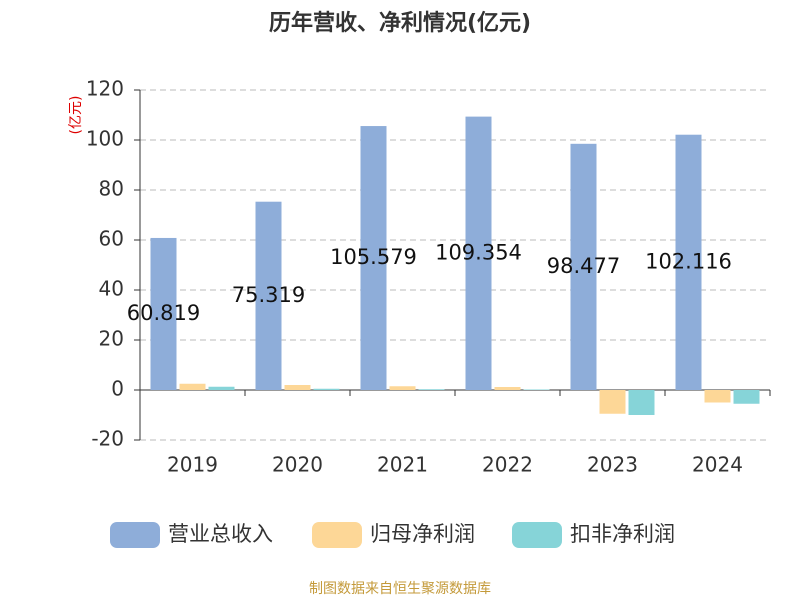  Describe the element at coordinates (107, 439) in the screenshot. I see `y-tick-label: -20` at that location.